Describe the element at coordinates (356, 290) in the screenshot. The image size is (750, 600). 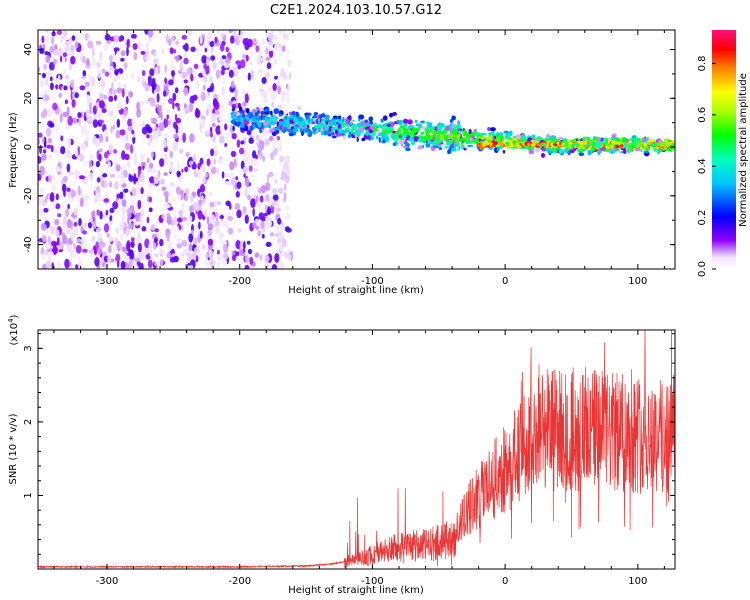
I see `spectrogram-x-label: Height of straight line (km)` at that location.